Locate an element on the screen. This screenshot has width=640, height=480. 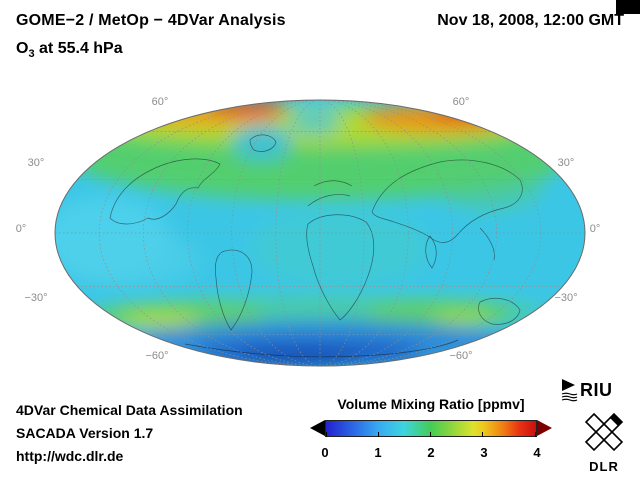
legend-title: Volume Mixing Ratio [ppmv] is located at coordinates (431, 404).